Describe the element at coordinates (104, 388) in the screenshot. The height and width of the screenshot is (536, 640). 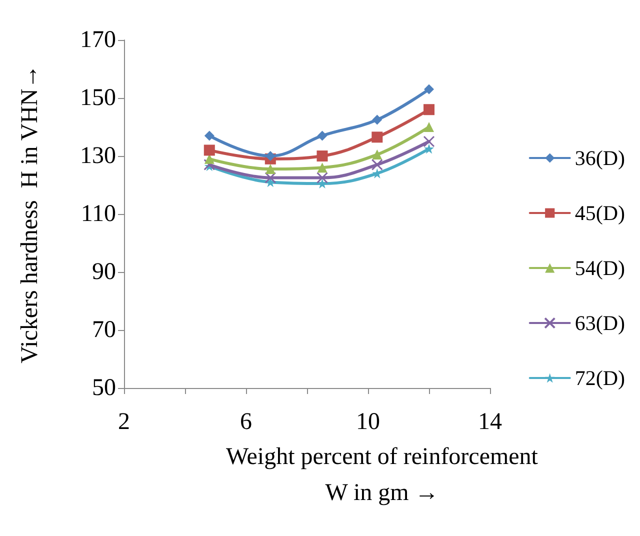
I see `y-tick-label: 50` at that location.